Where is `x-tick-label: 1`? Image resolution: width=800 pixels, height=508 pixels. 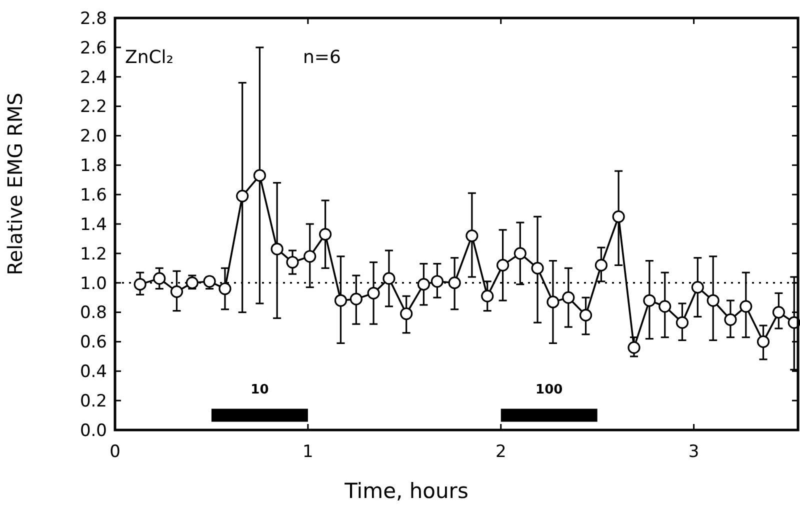
x-tick-label: 1 is located at coordinates (308, 452).